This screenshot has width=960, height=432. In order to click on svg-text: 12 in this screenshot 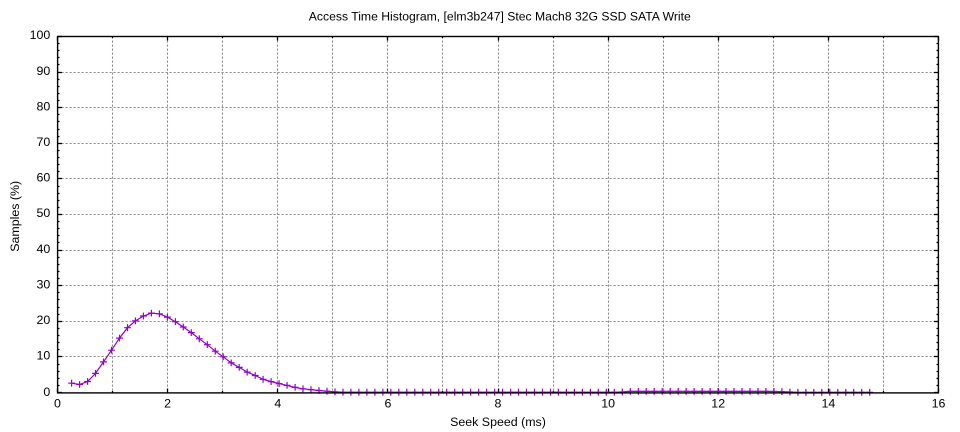, I will do `click(718, 404)`.